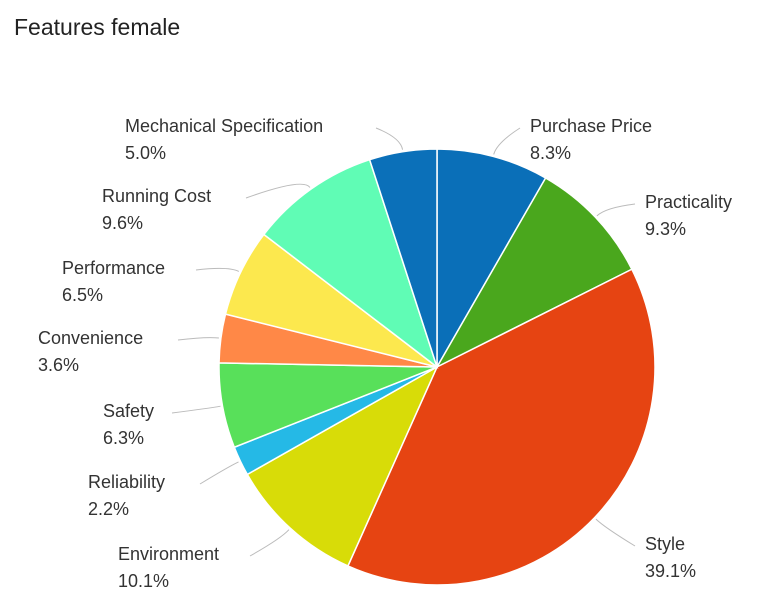  I want to click on pie-slice-running-cost, so click(350, 264).